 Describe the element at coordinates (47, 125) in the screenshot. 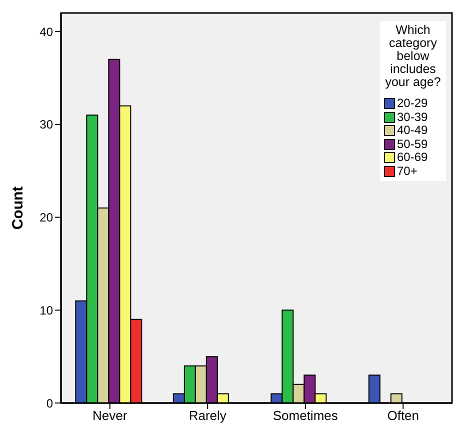

I see `y-tick-label: 30` at that location.